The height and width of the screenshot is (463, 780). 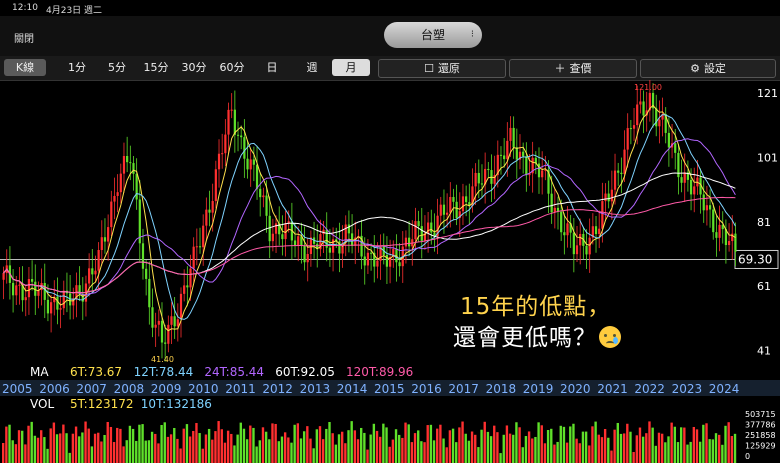 What do you see at coordinates (379, 372) in the screenshot?
I see `ma-value-4: 120T:89.96` at bounding box center [379, 372].